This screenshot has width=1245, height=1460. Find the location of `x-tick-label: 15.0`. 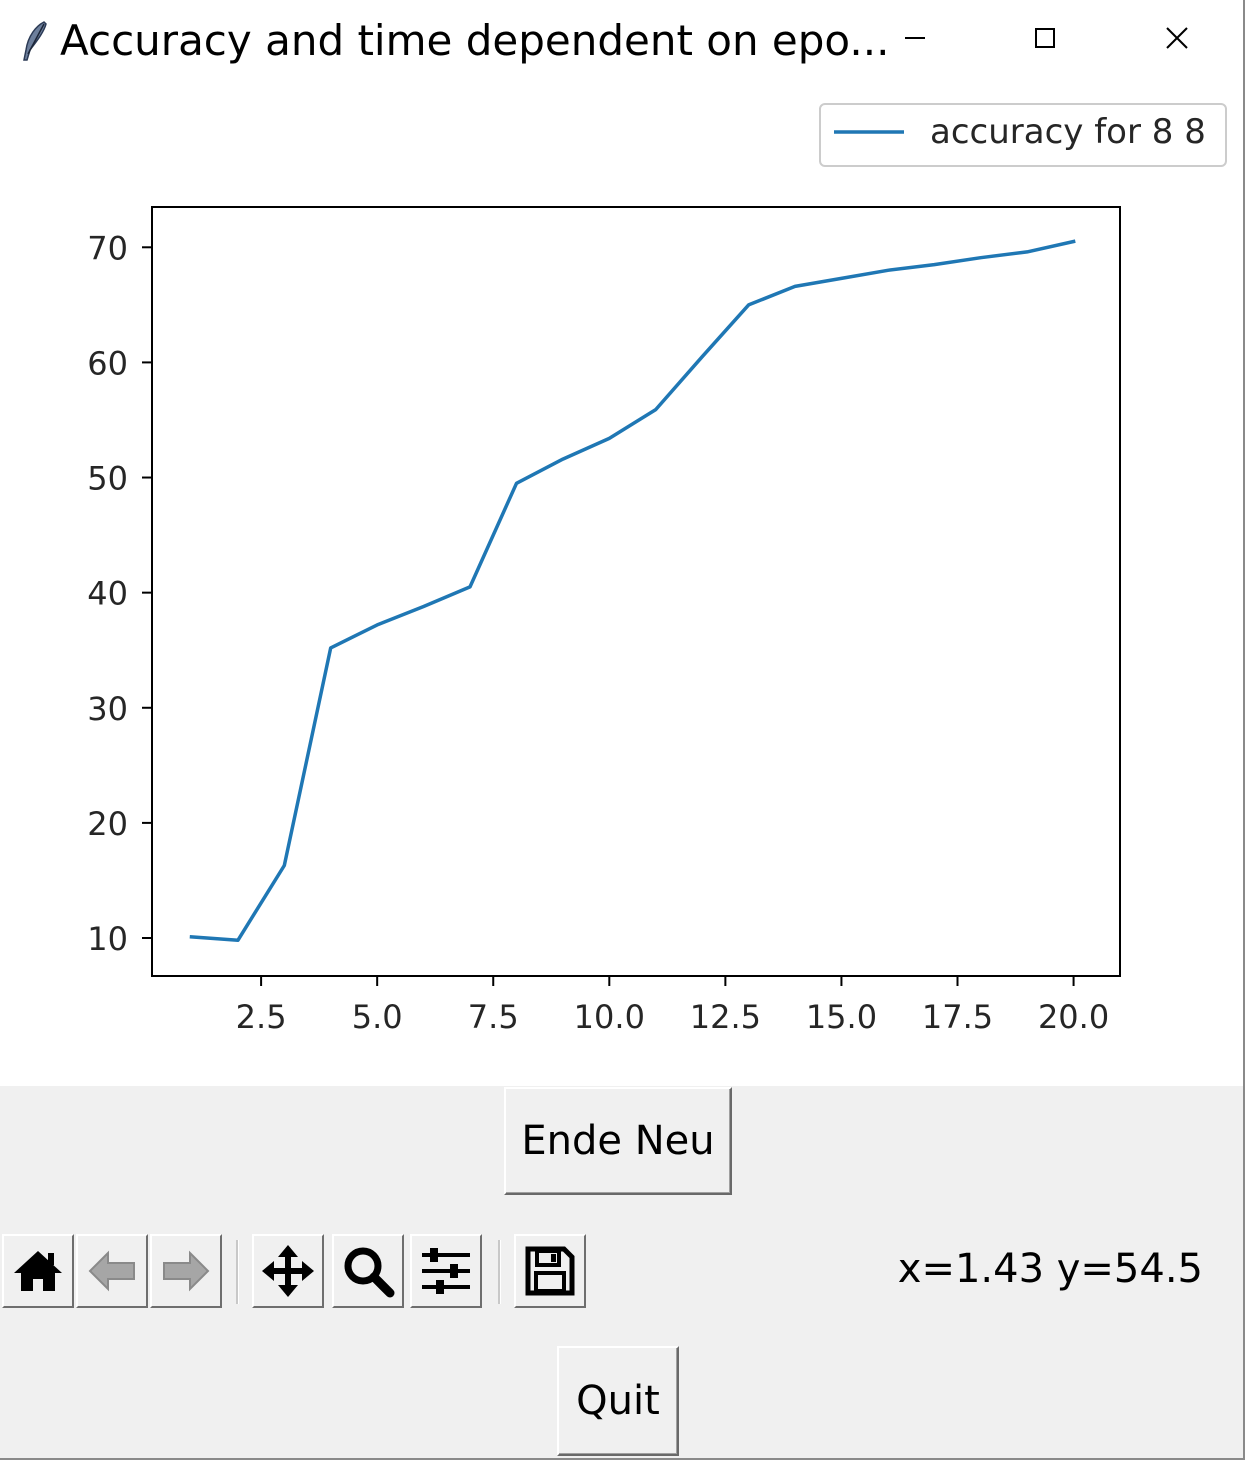

x-tick-label: 15.0 is located at coordinates (841, 1017).